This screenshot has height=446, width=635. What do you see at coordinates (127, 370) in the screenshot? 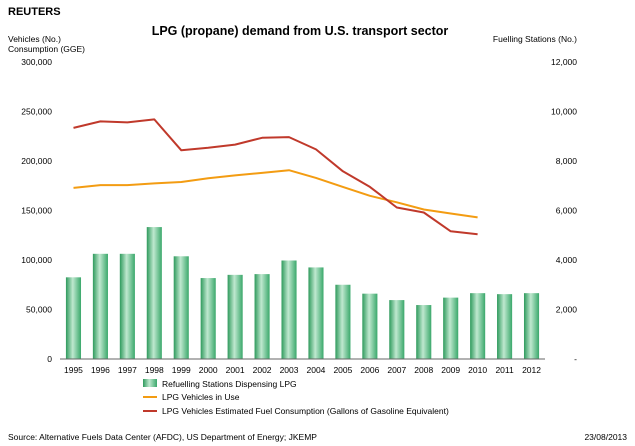
I see `x-tick-label: 1997` at bounding box center [127, 370].